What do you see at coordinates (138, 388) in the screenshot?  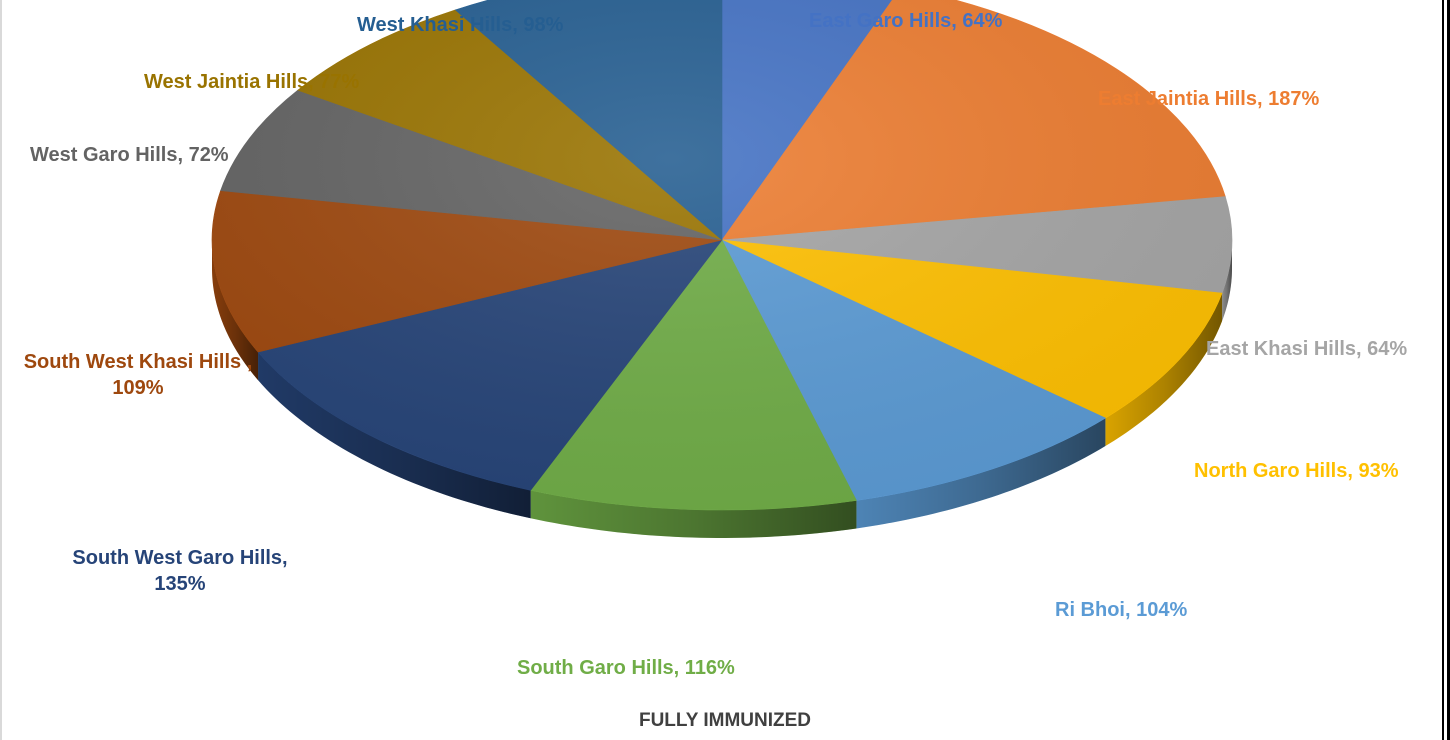 I see `data-label-line-2: 109%` at bounding box center [138, 388].